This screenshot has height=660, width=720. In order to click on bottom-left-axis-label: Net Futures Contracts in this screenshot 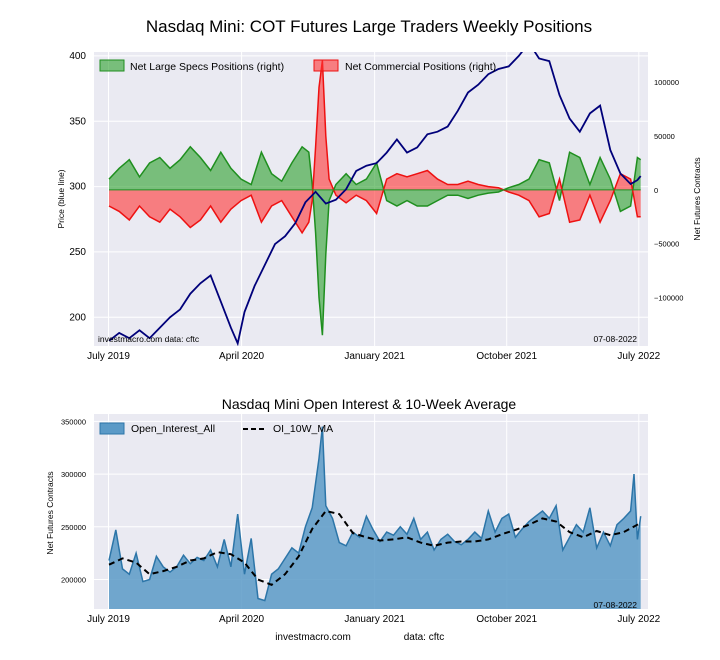, I will do `click(50, 512)`.